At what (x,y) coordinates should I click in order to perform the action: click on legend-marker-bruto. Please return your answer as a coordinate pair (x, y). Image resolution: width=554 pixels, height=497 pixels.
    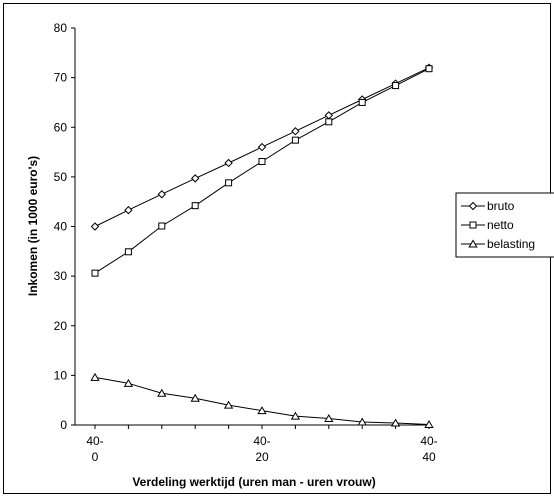
    Looking at the image, I should click on (473, 206).